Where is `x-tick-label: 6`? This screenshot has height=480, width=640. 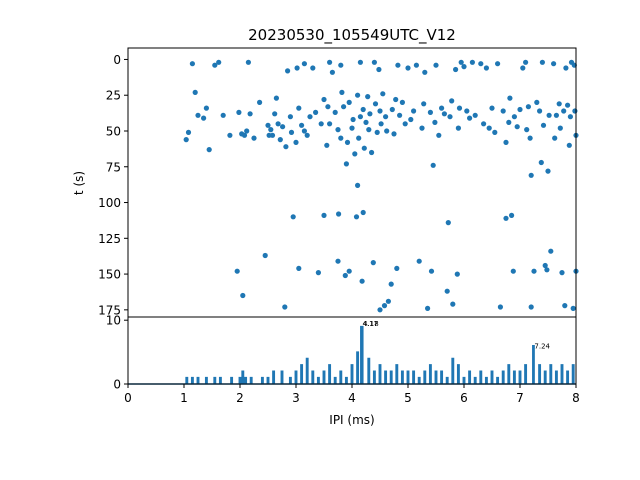 x-tick-label: 6 is located at coordinates (464, 398).